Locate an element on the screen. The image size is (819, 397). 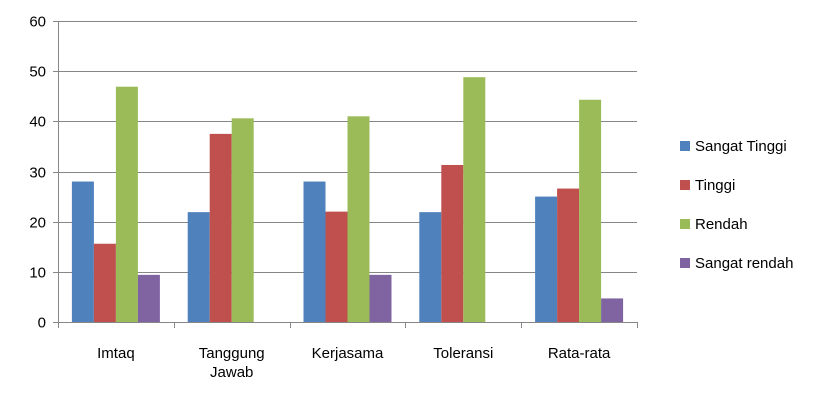
category-label: Kerjasama is located at coordinates (348, 353).